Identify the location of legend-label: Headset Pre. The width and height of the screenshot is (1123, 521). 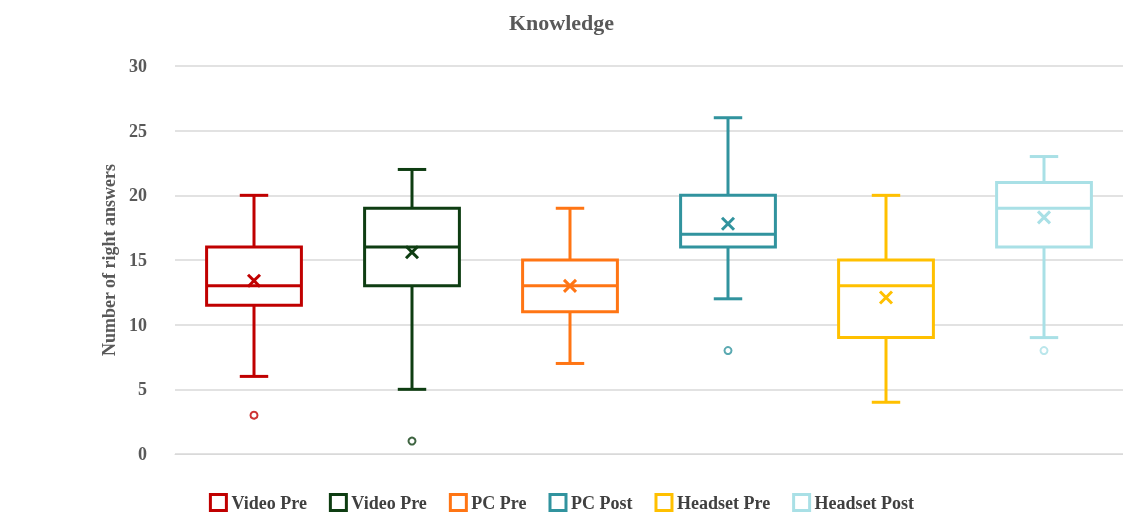
(723, 502).